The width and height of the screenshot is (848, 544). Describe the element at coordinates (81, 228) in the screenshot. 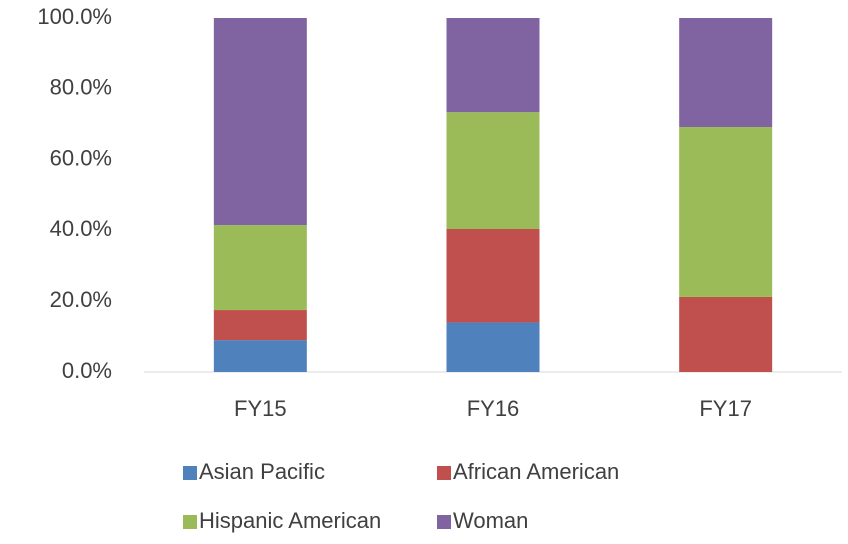

I see `y-tick-label: 40.0%` at that location.